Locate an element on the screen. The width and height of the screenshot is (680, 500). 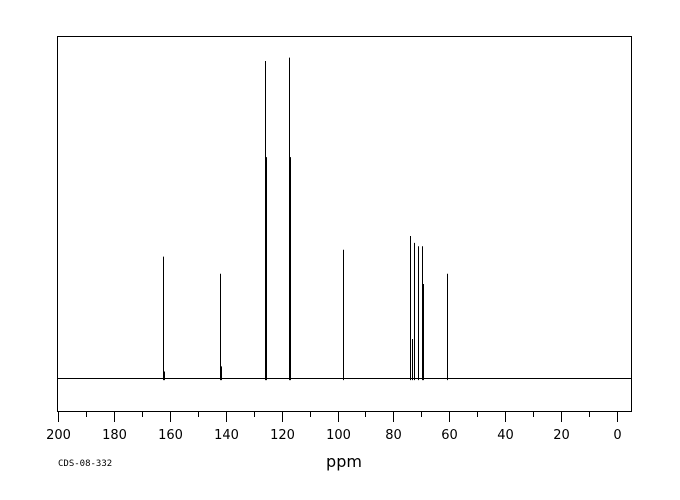
tick-label-60: 60 is located at coordinates (449, 435).